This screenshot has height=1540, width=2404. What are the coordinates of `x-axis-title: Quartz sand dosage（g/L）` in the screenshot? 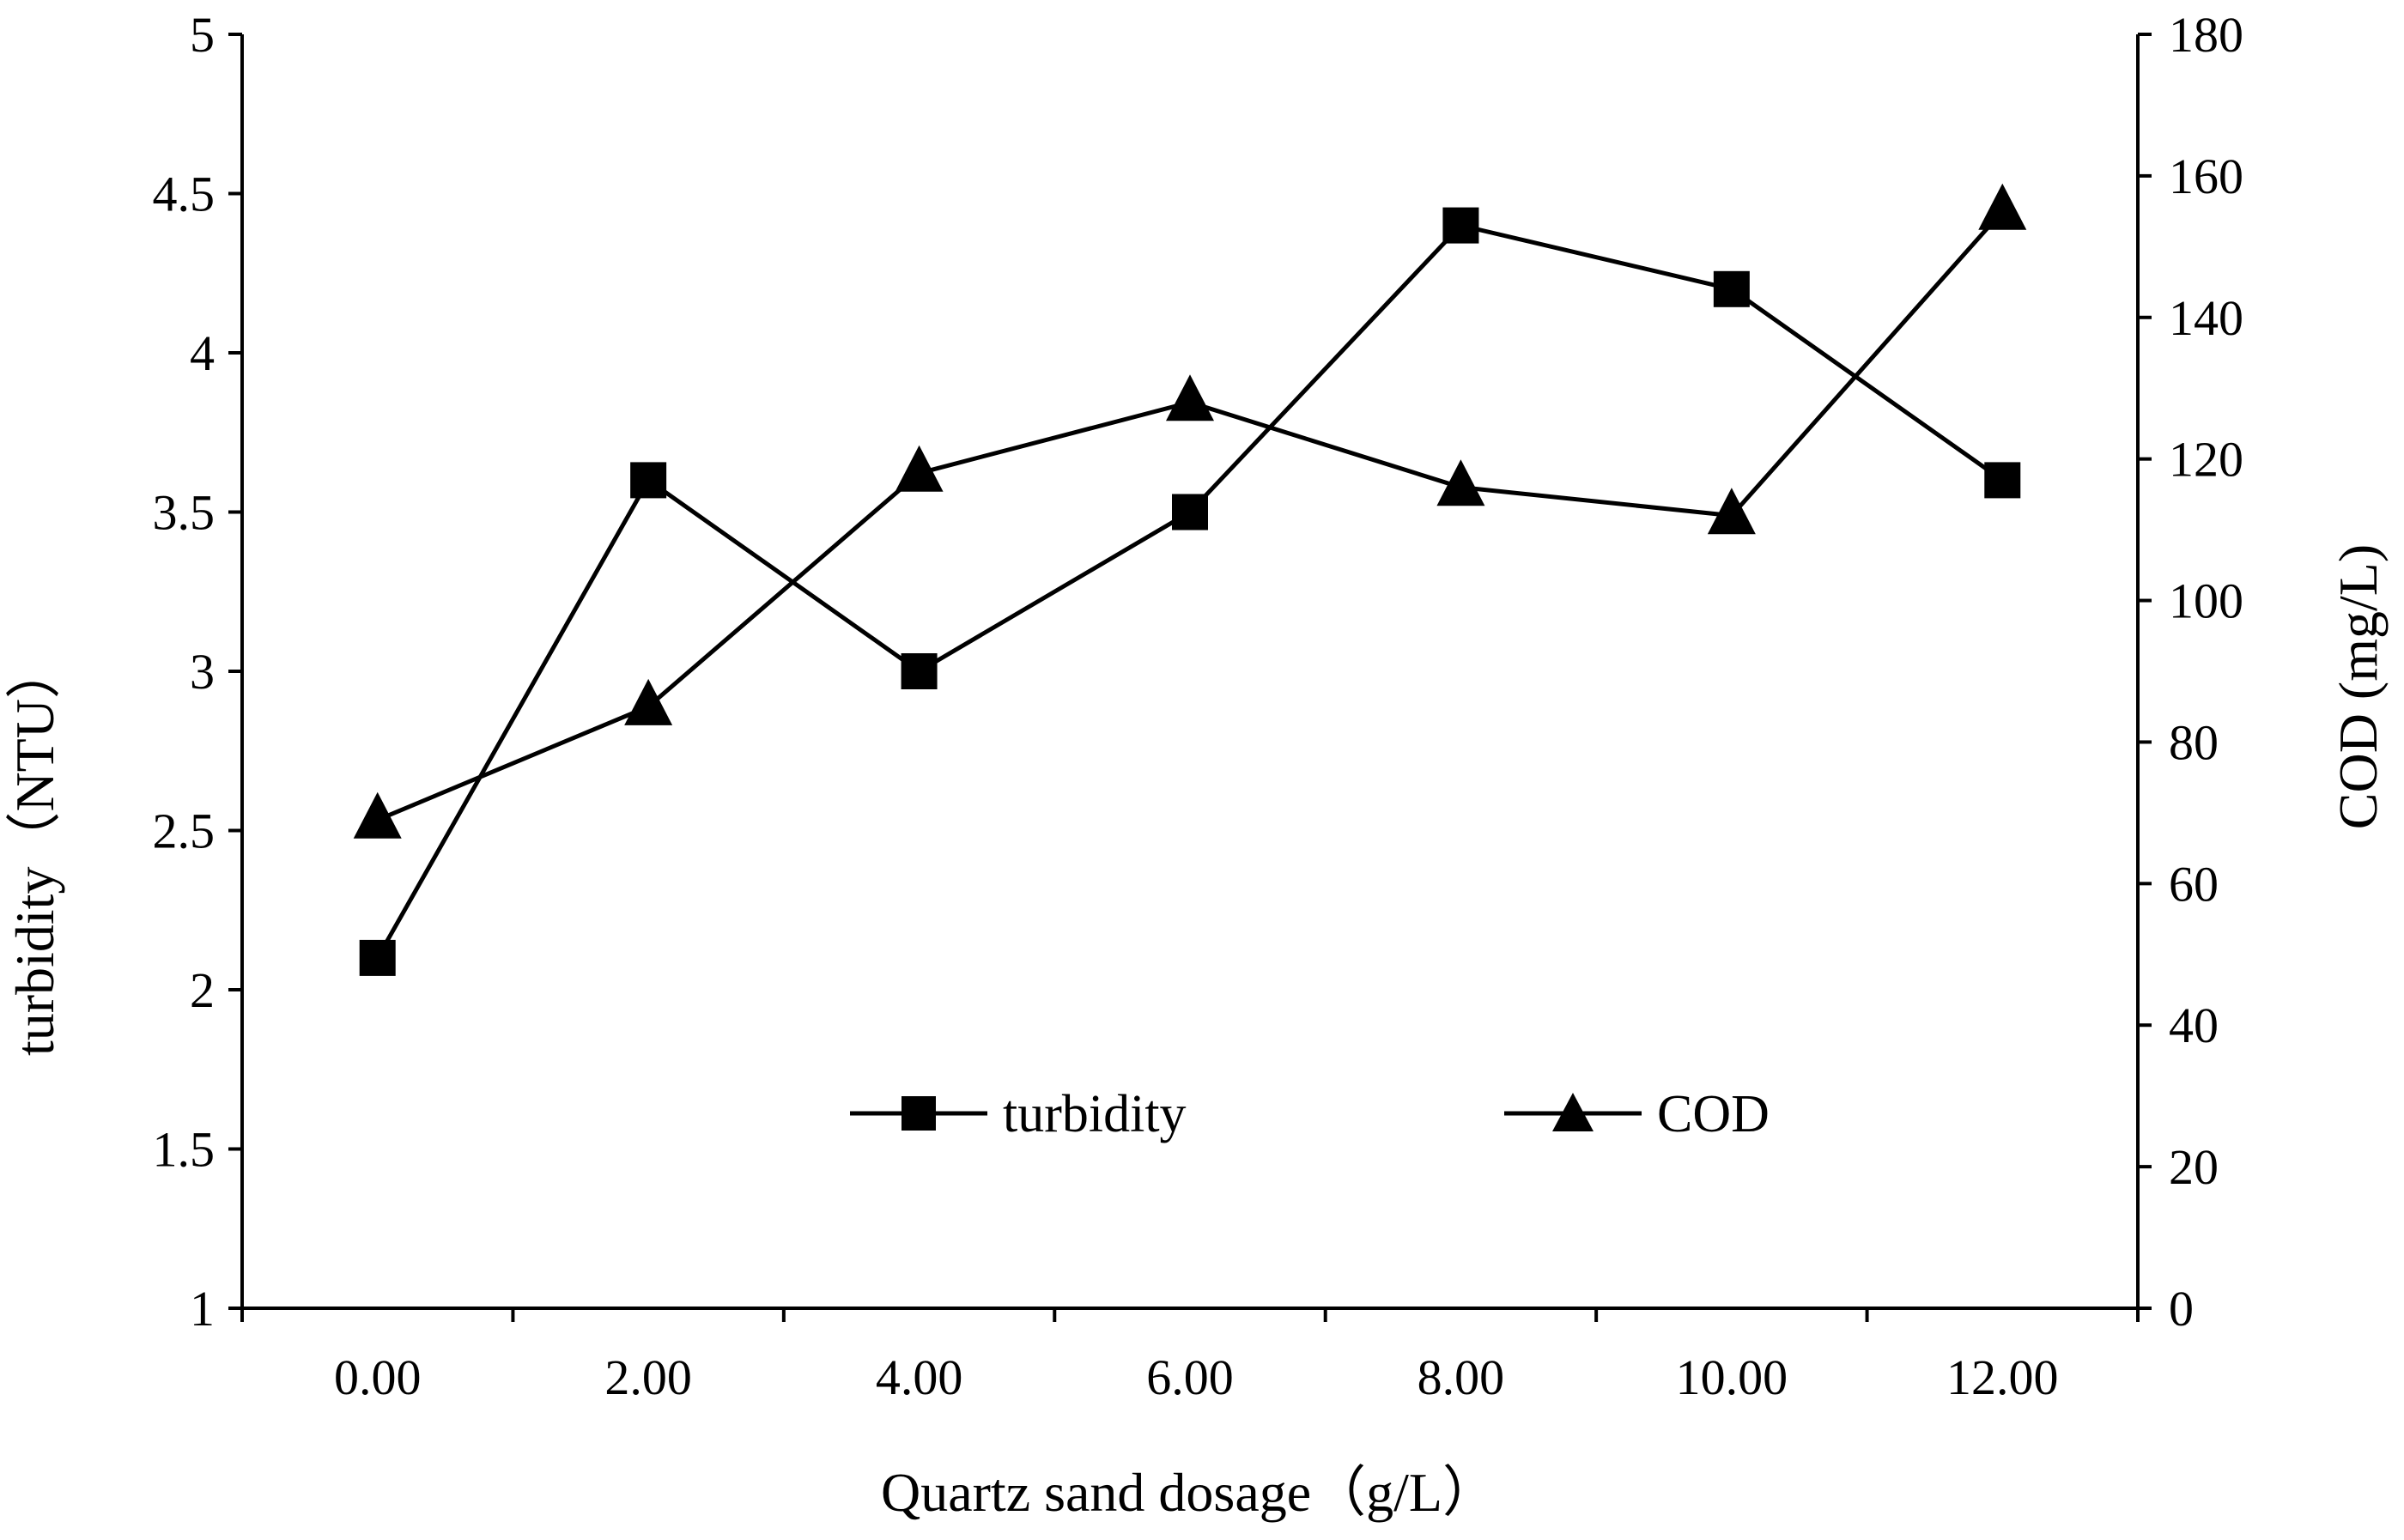 It's located at (1189, 1492).